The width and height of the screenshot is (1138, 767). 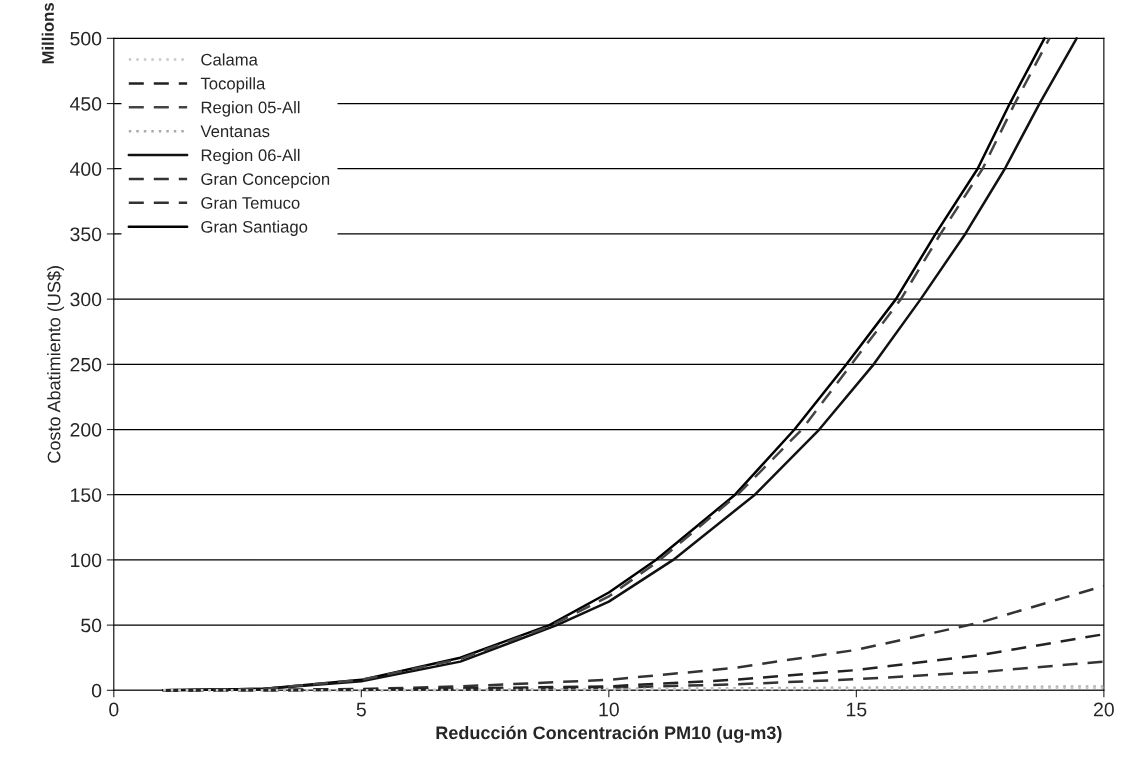 I want to click on y-tick-label: 100, so click(x=86, y=560).